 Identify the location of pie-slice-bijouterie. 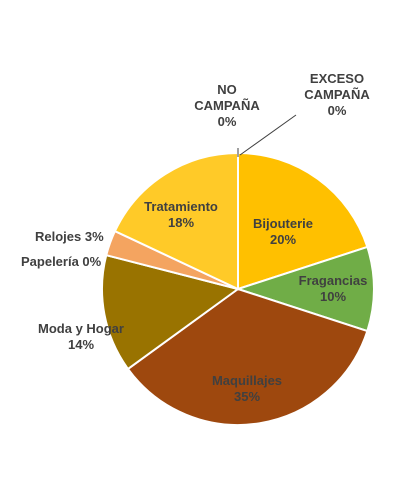
(303, 221).